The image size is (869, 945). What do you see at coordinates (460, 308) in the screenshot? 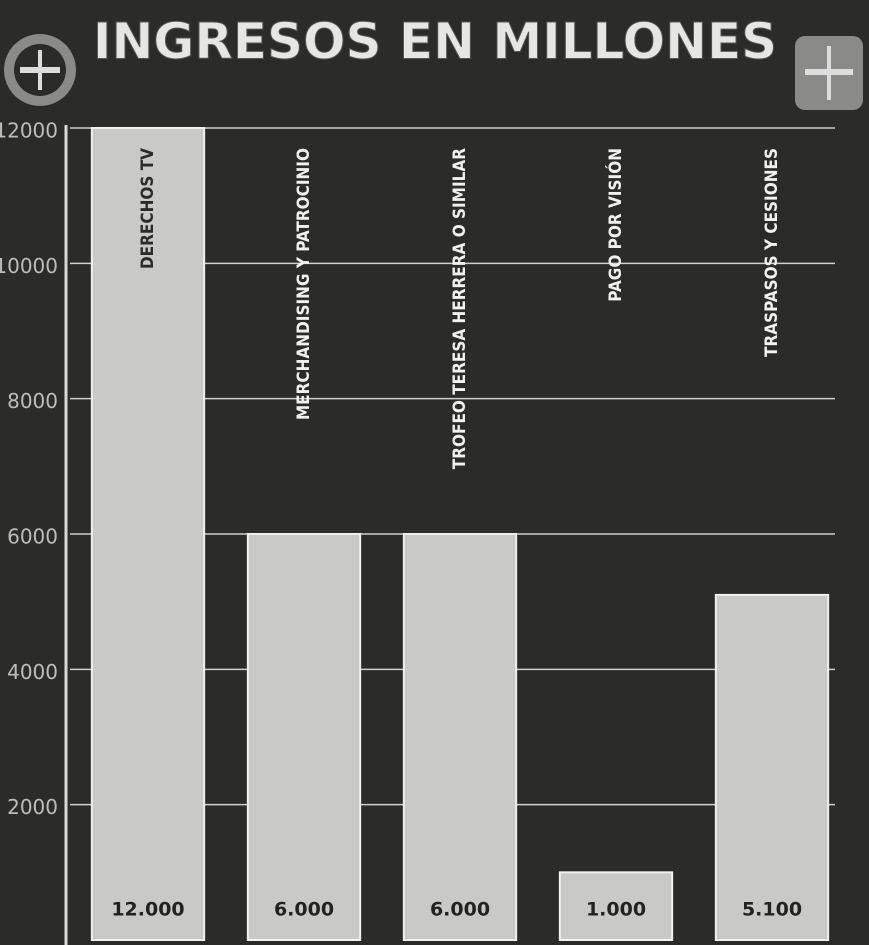
I see `category-label: TROFEO TERESA HERRERA O SIMILAR` at bounding box center [460, 308].